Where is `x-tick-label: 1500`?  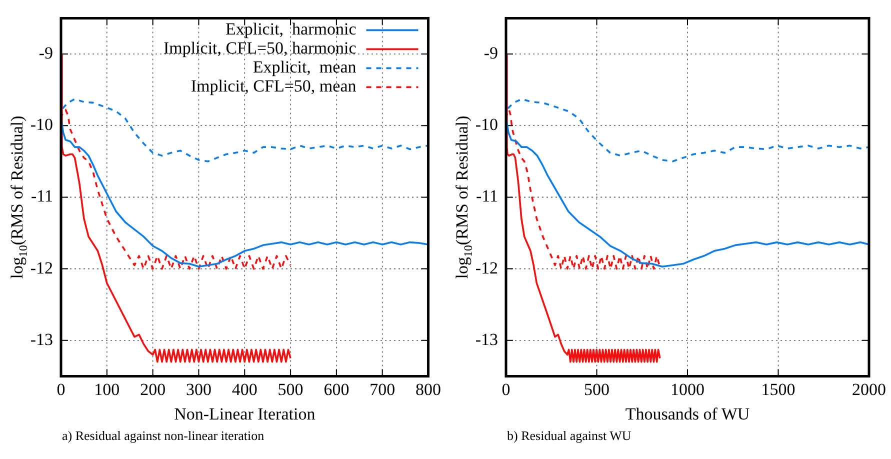
x-tick-label: 1500 is located at coordinates (778, 389).